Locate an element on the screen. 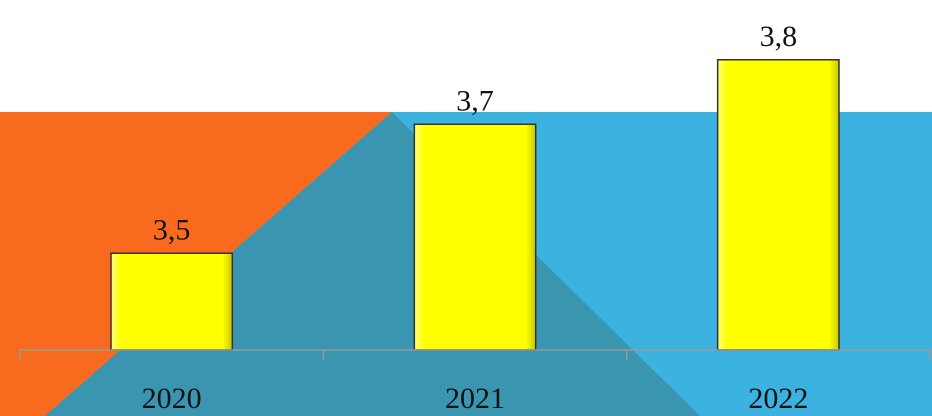 The height and width of the screenshot is (416, 932). x-tick-label: 2020 is located at coordinates (172, 398).